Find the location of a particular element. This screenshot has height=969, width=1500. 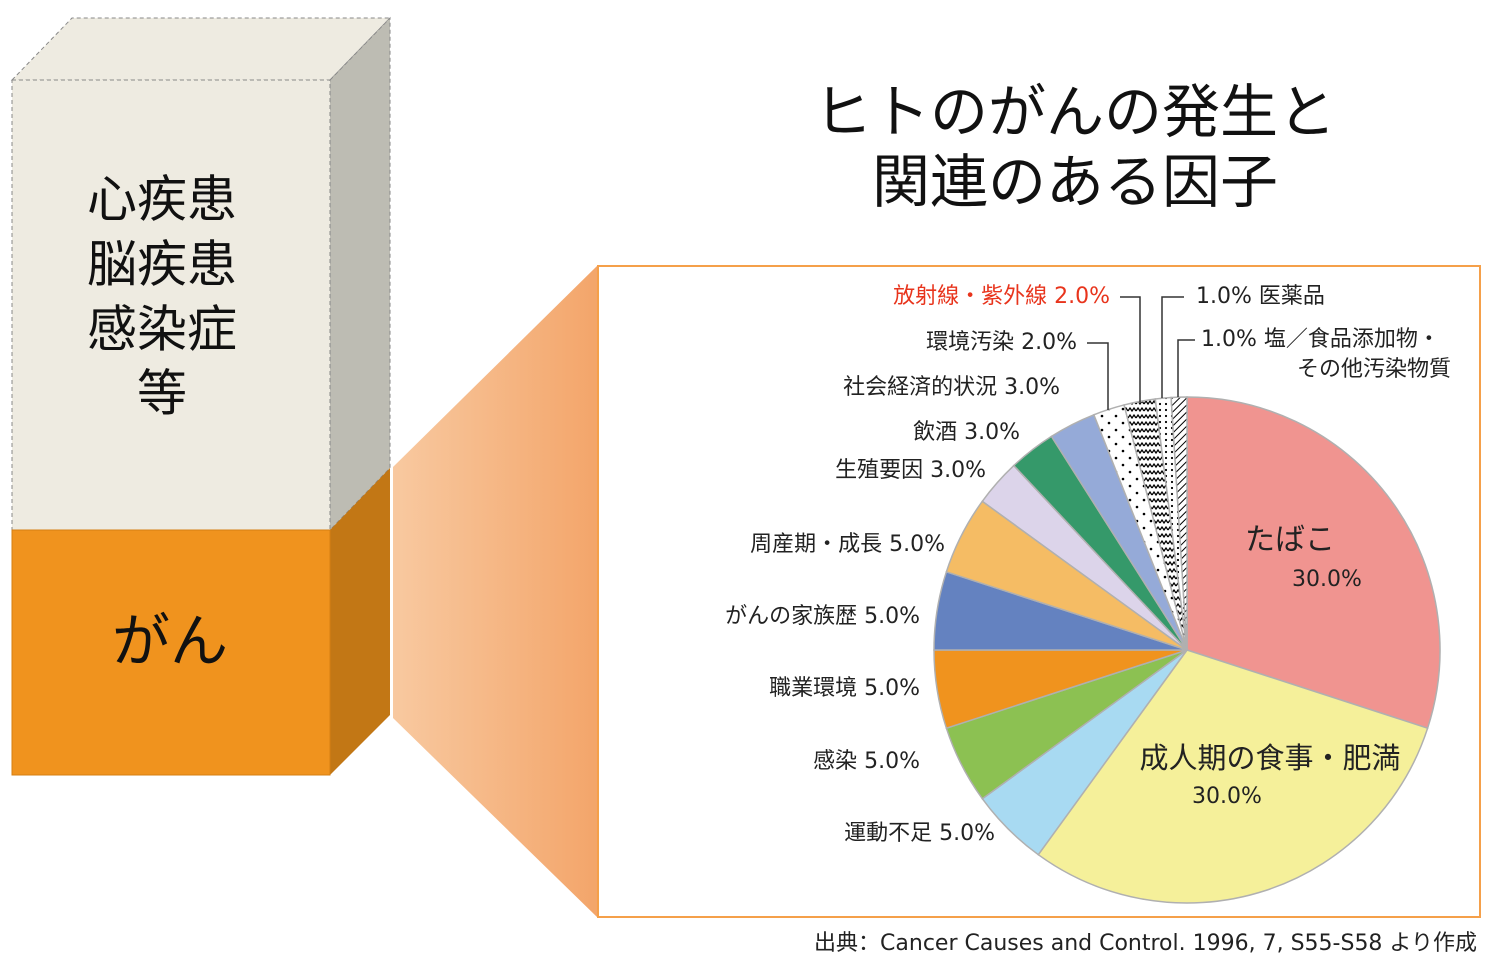

other-disease-line: 心疾患 is located at coordinates (162, 200).